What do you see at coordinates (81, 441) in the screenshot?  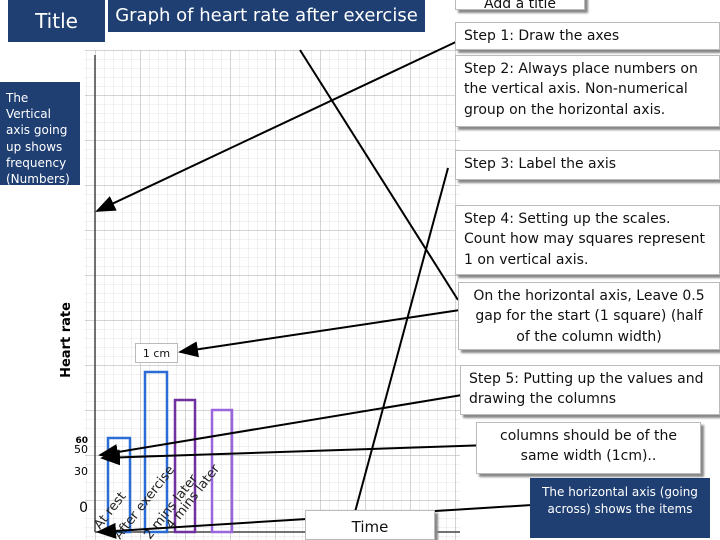 I see `y-number: 60` at bounding box center [81, 441].